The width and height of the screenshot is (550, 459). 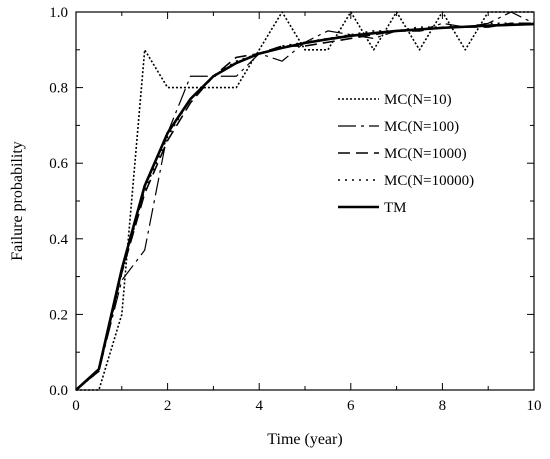 I want to click on x-tick-label: 6, so click(x=351, y=406).